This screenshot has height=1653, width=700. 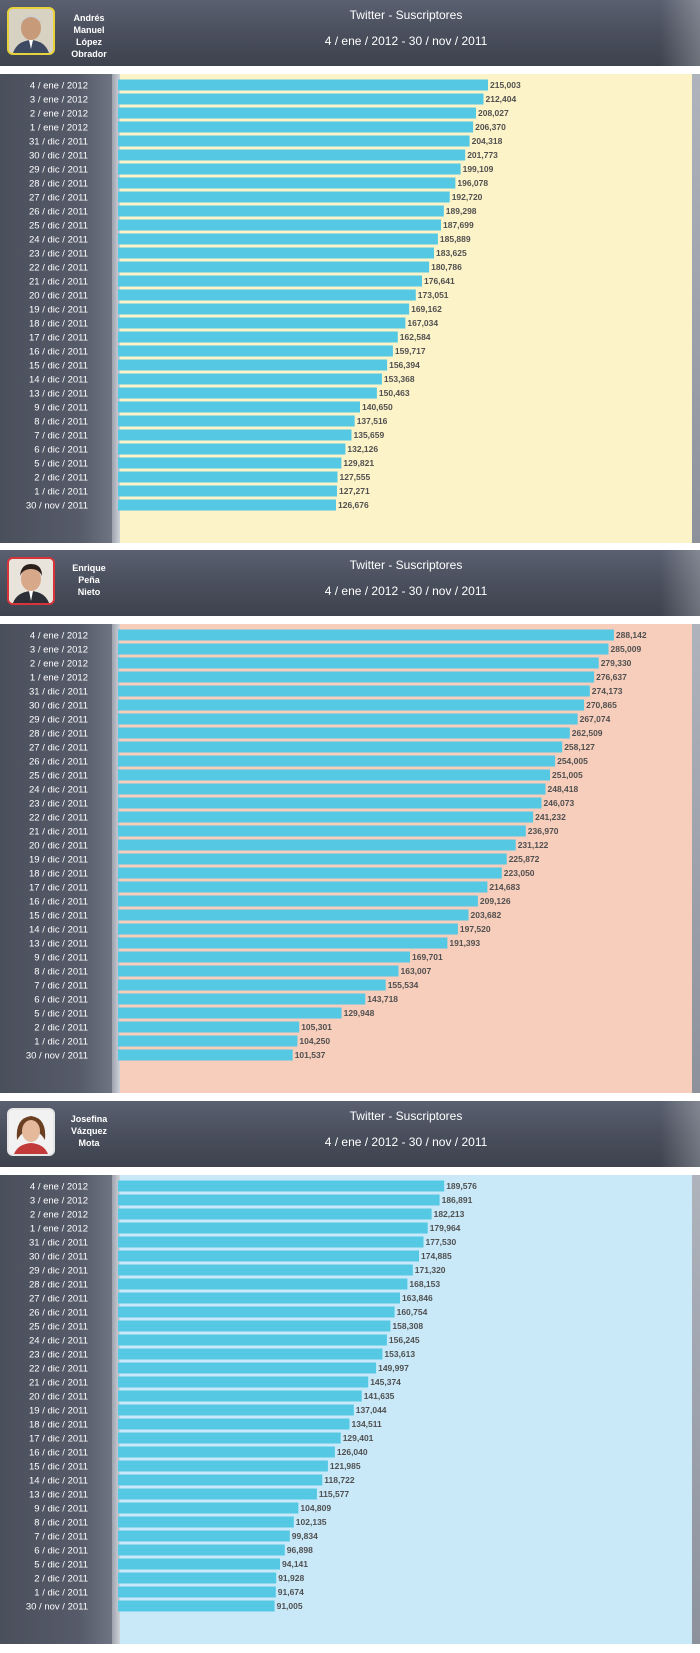 What do you see at coordinates (559, 803) in the screenshot?
I see `bar-value-label: 246,073` at bounding box center [559, 803].